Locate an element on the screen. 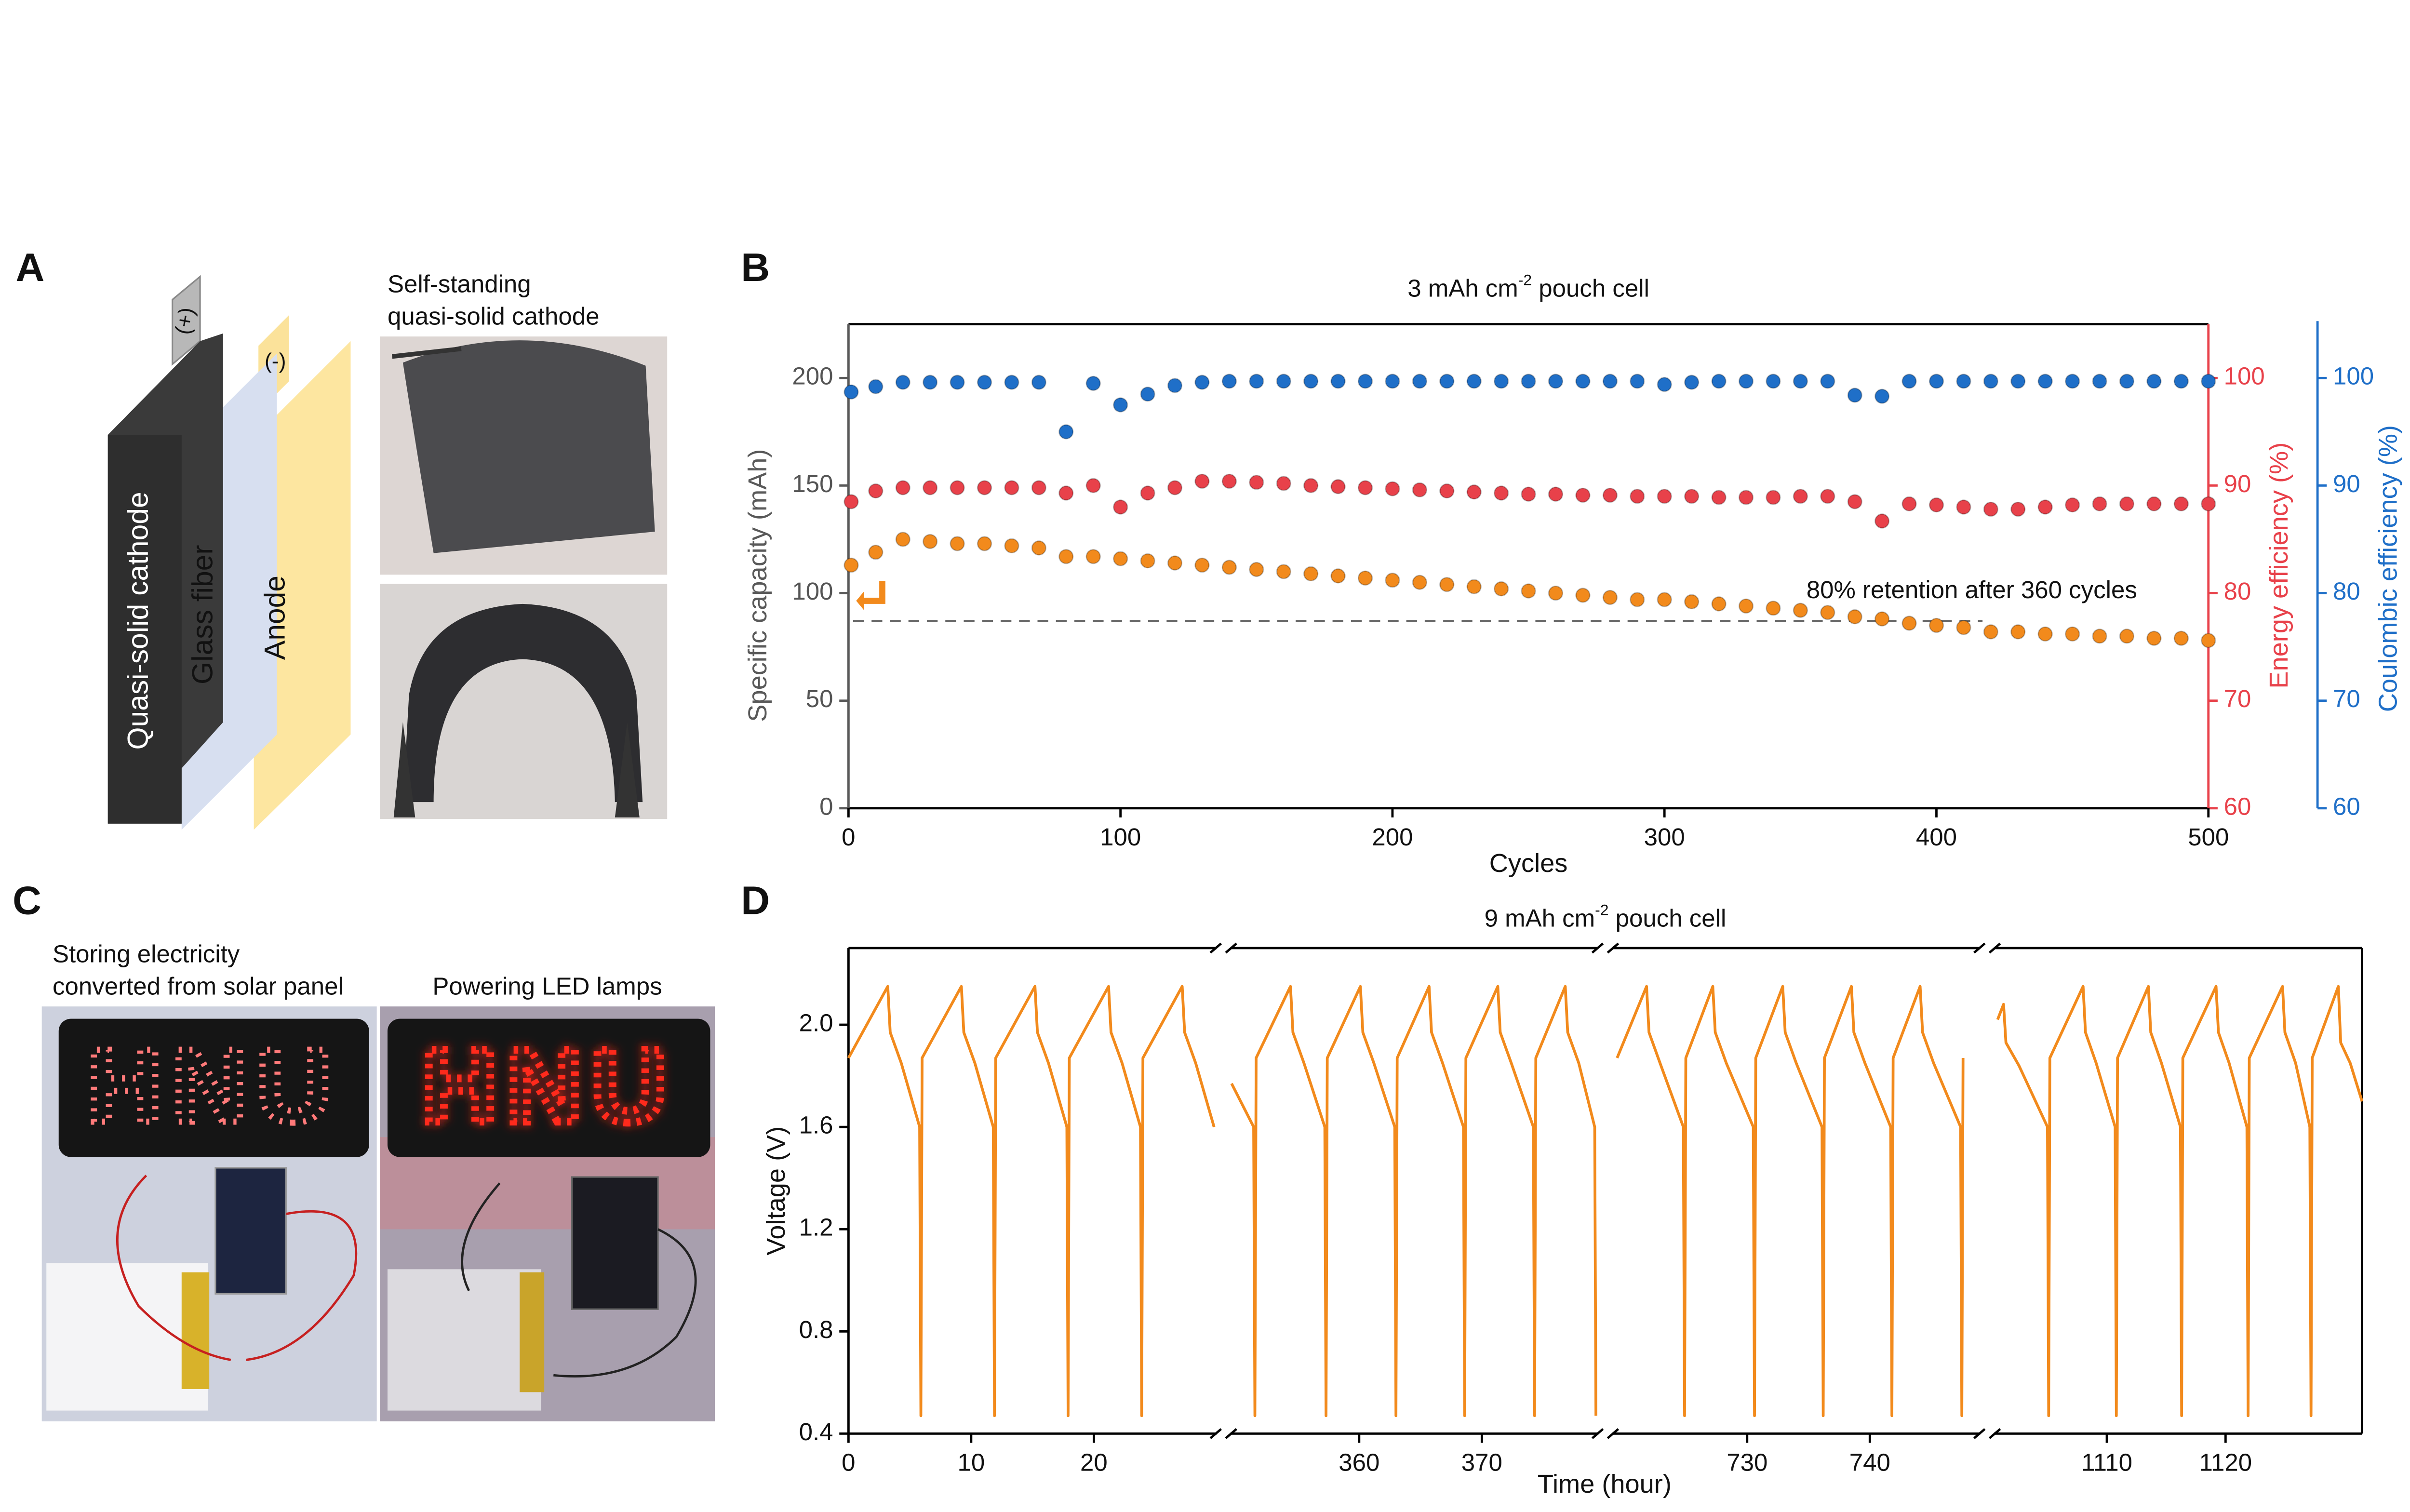 The image size is (2410, 1512). y-tick-label: 0 is located at coordinates (826, 806).